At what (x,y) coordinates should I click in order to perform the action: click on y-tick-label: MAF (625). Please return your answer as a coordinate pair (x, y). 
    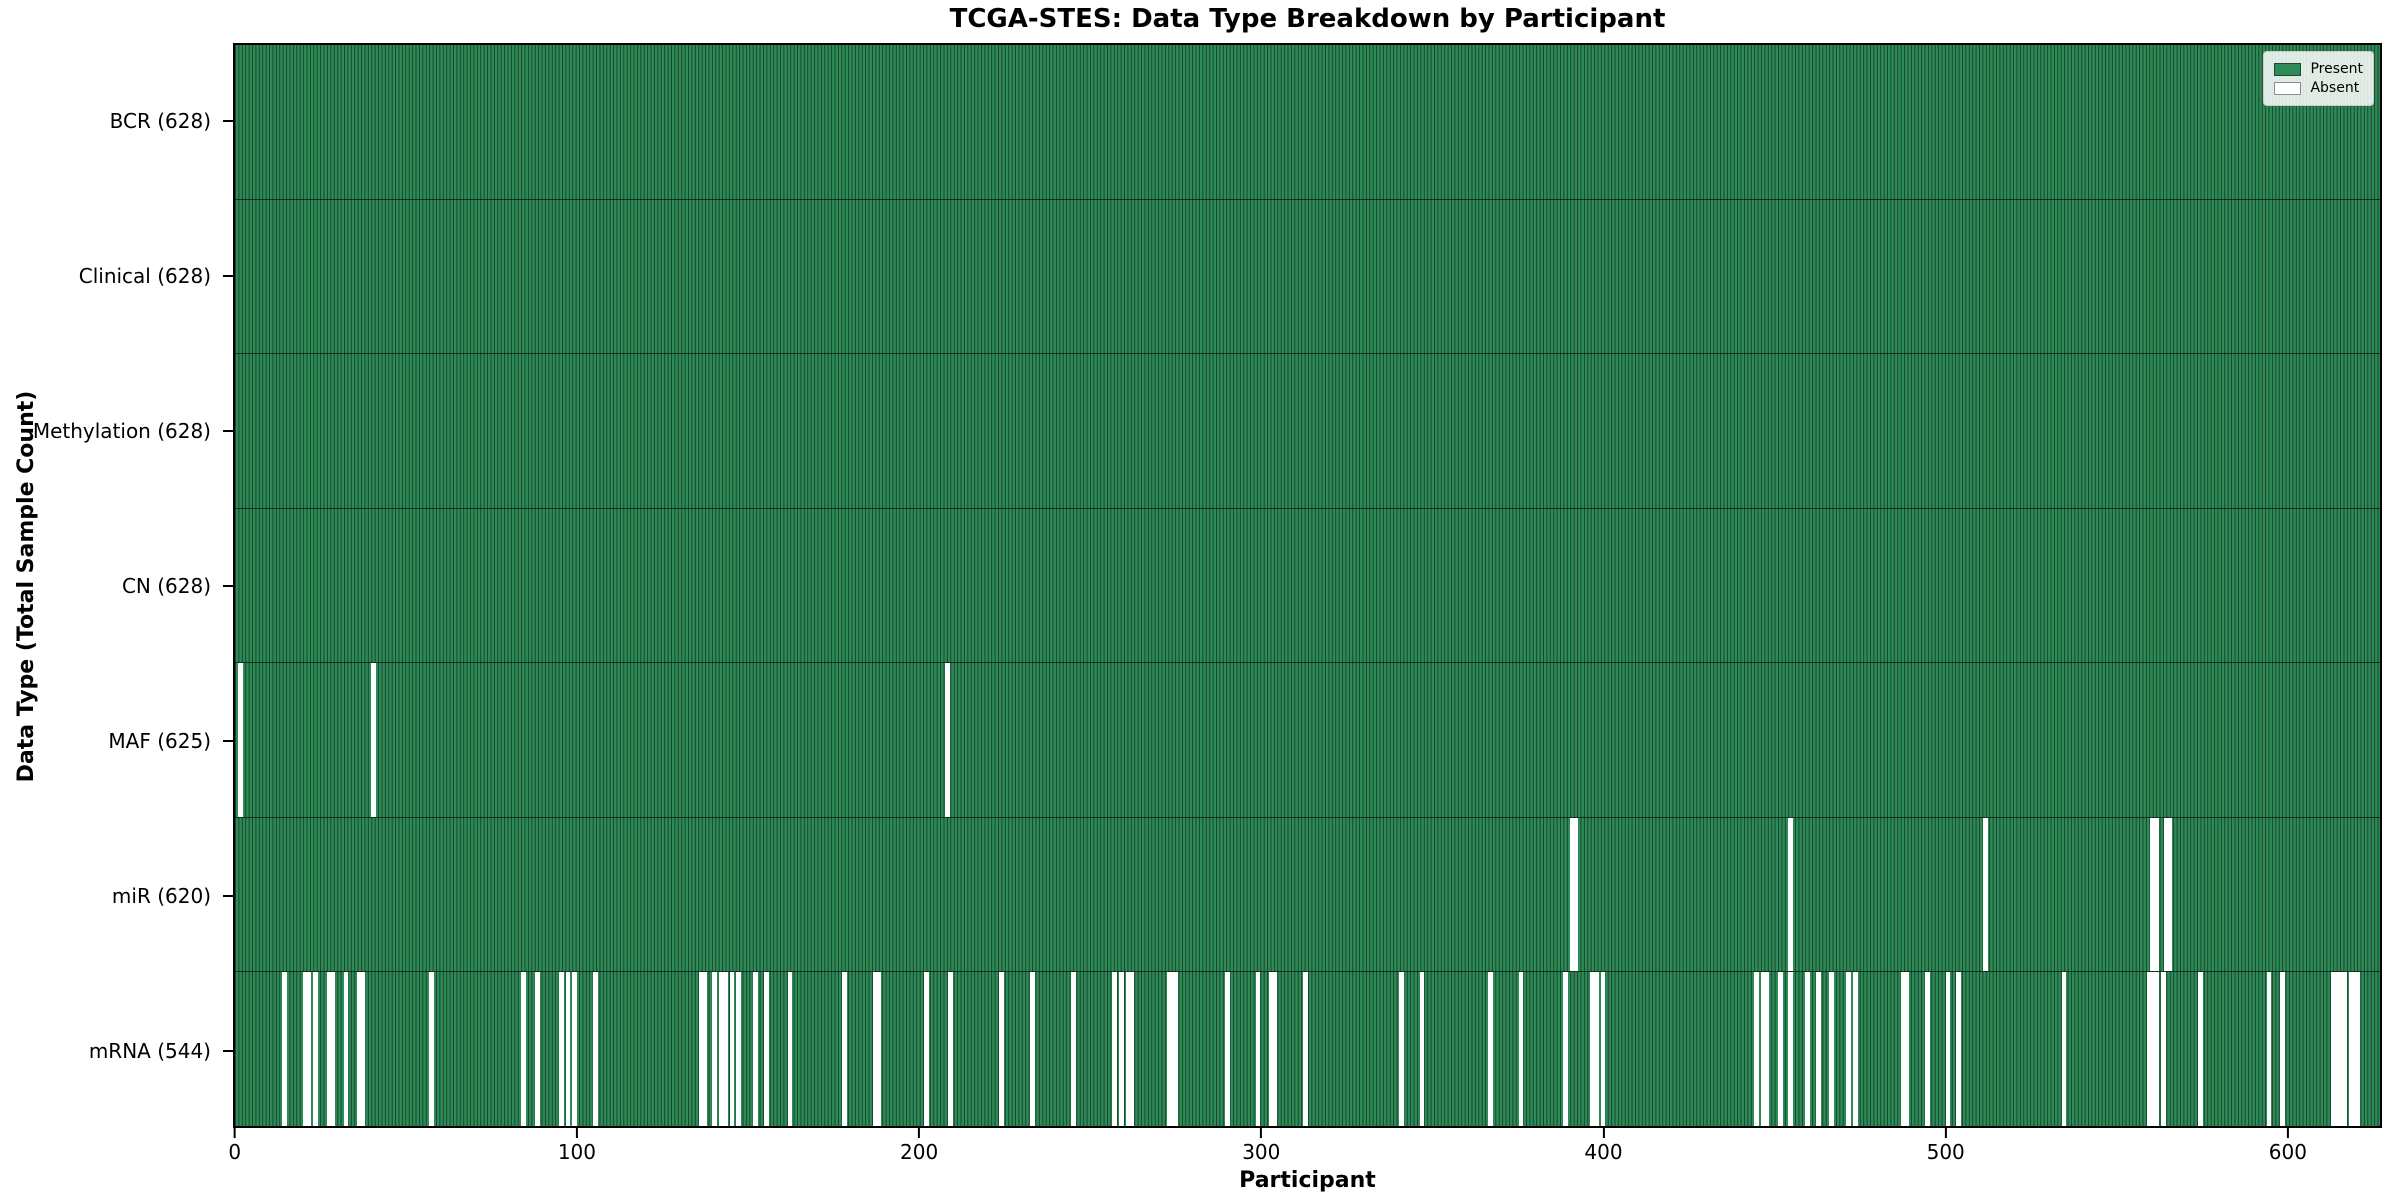
    Looking at the image, I should click on (159, 740).